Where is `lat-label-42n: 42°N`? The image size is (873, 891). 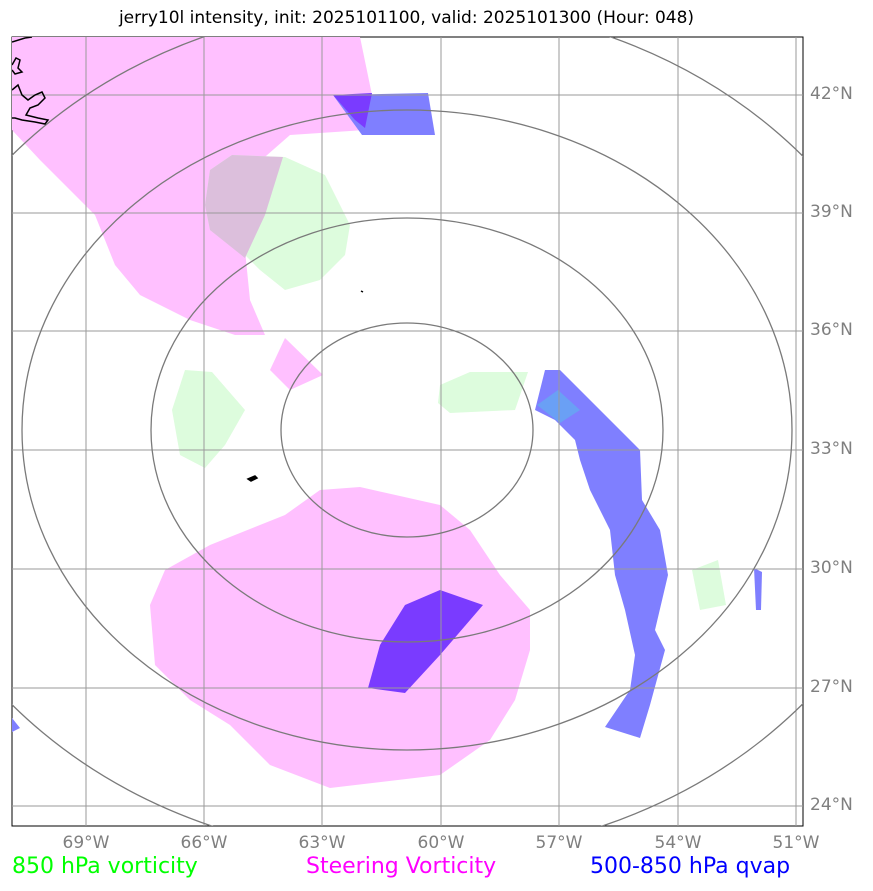 lat-label-42n: 42°N is located at coordinates (831, 94).